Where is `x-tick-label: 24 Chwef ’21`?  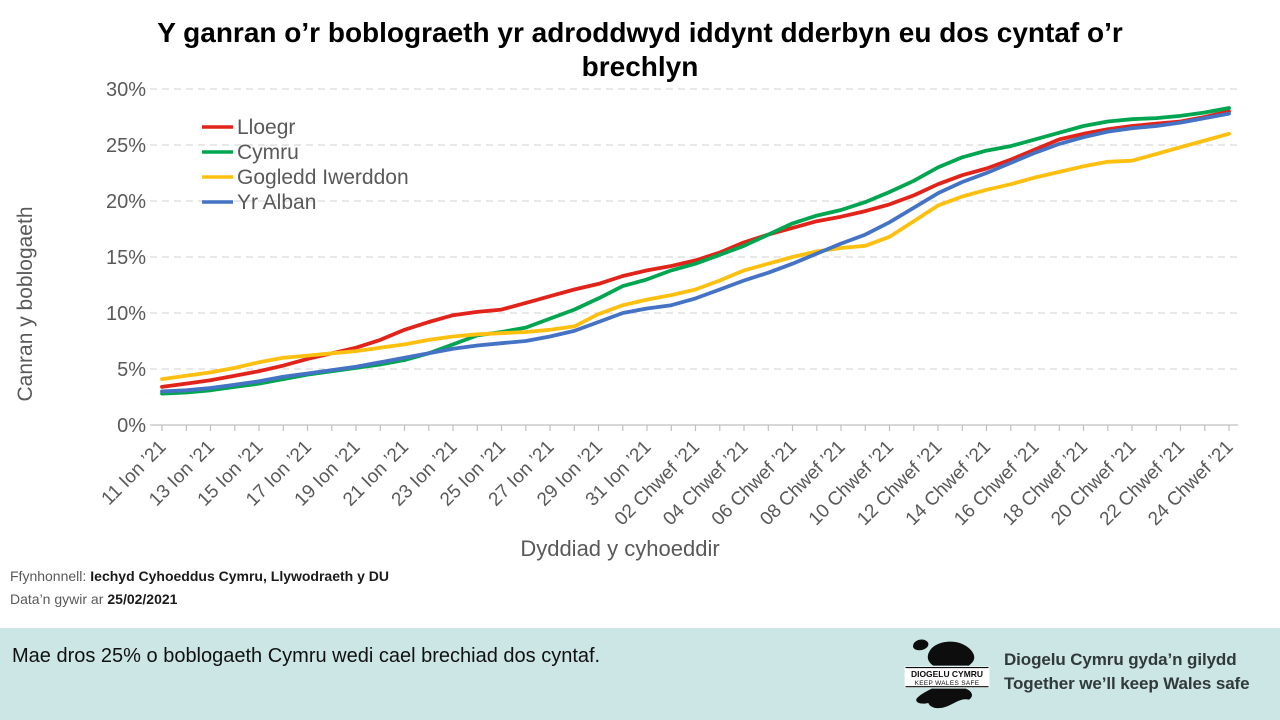 x-tick-label: 24 Chwef ’21 is located at coordinates (1190, 483).